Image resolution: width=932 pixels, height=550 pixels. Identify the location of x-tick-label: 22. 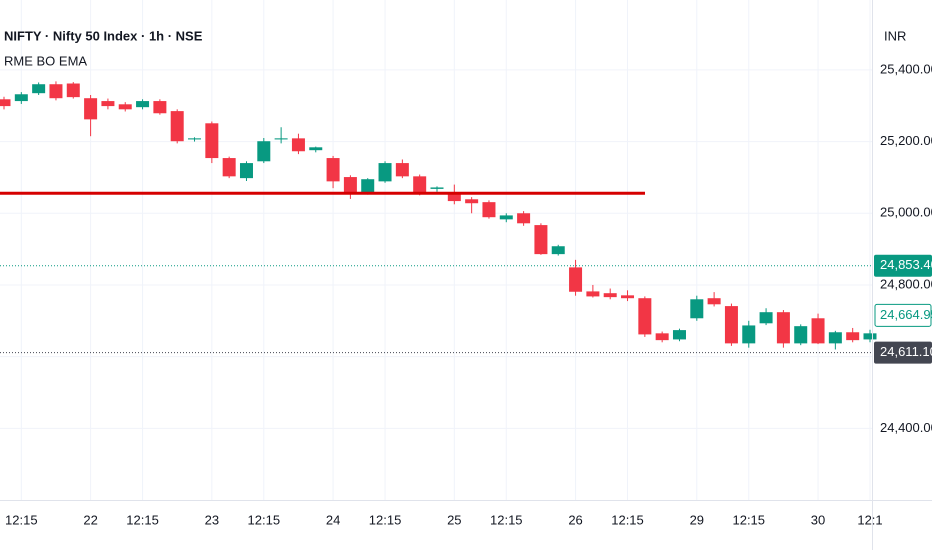
(90, 519).